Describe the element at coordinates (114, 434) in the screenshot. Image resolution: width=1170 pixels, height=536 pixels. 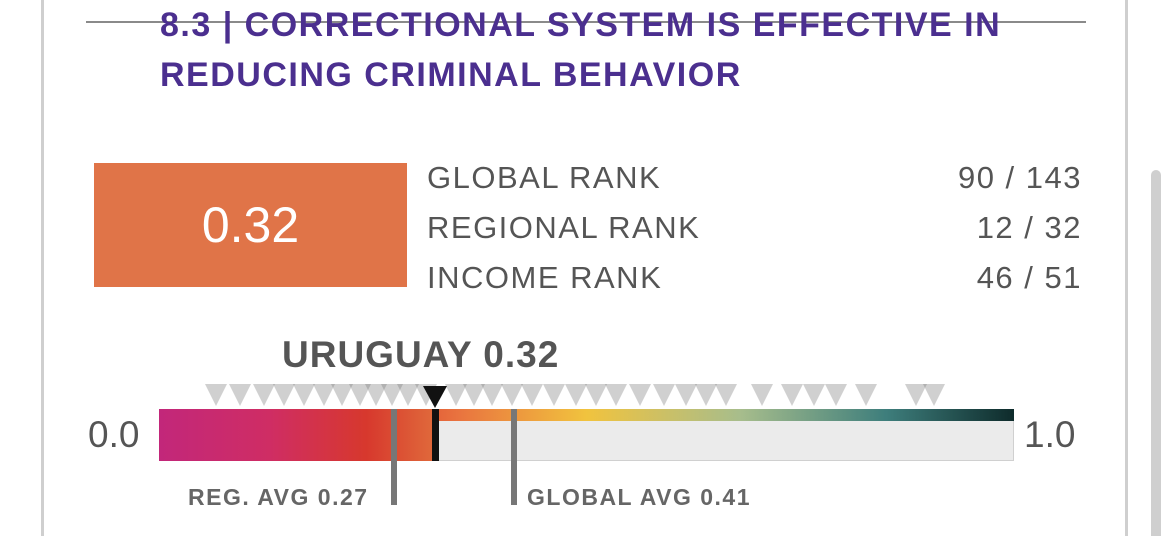
I see `scale-min-label: 0.0` at that location.